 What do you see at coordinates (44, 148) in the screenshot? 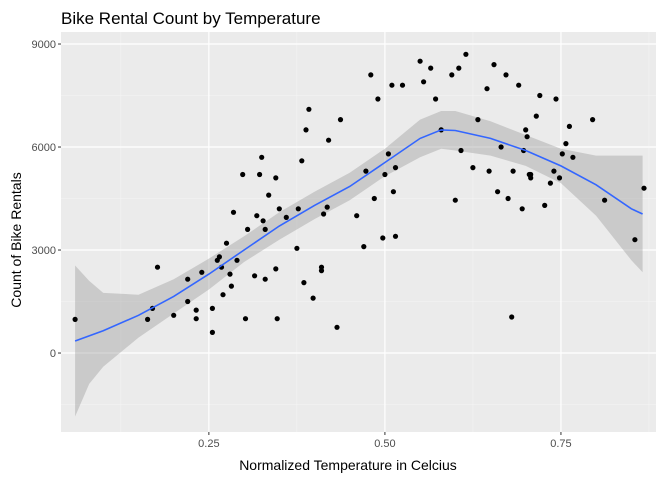
I see `y-tick-label: 6000` at bounding box center [44, 148].